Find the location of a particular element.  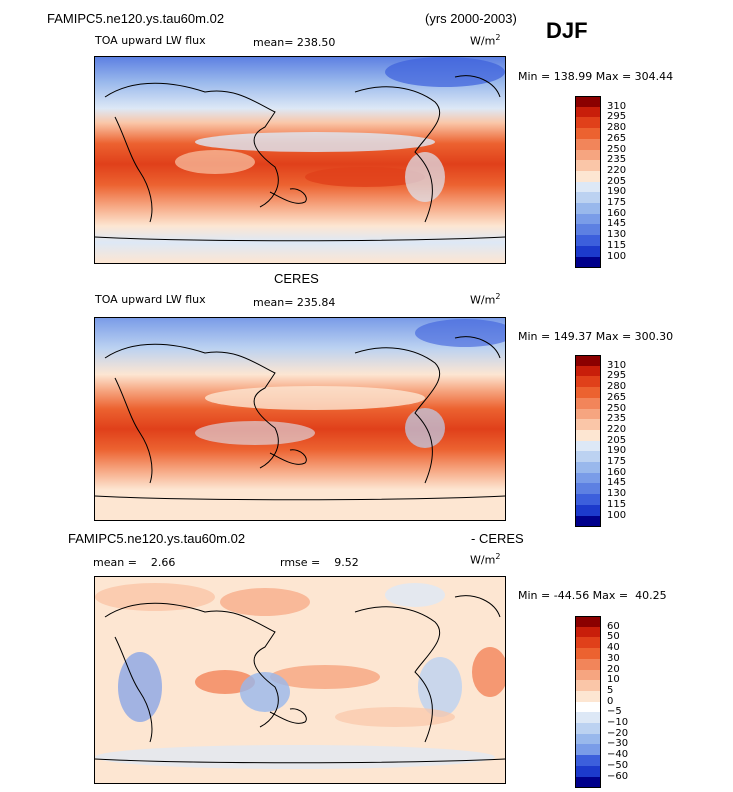

colorbar-label: −40 is located at coordinates (618, 755).